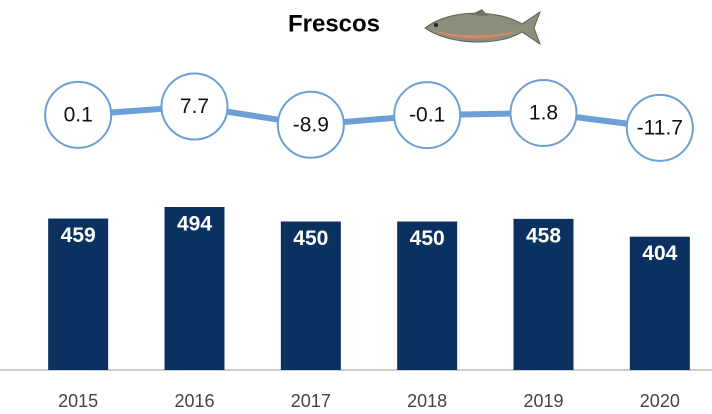 The height and width of the screenshot is (414, 712). What do you see at coordinates (78, 401) in the screenshot?
I see `x-tick-label: 2015` at bounding box center [78, 401].